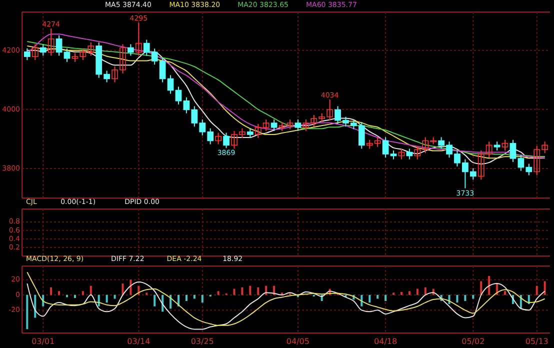 The width and height of the screenshot is (554, 348). What do you see at coordinates (536, 341) in the screenshot?
I see `x-tick-label: 05/13` at bounding box center [536, 341].